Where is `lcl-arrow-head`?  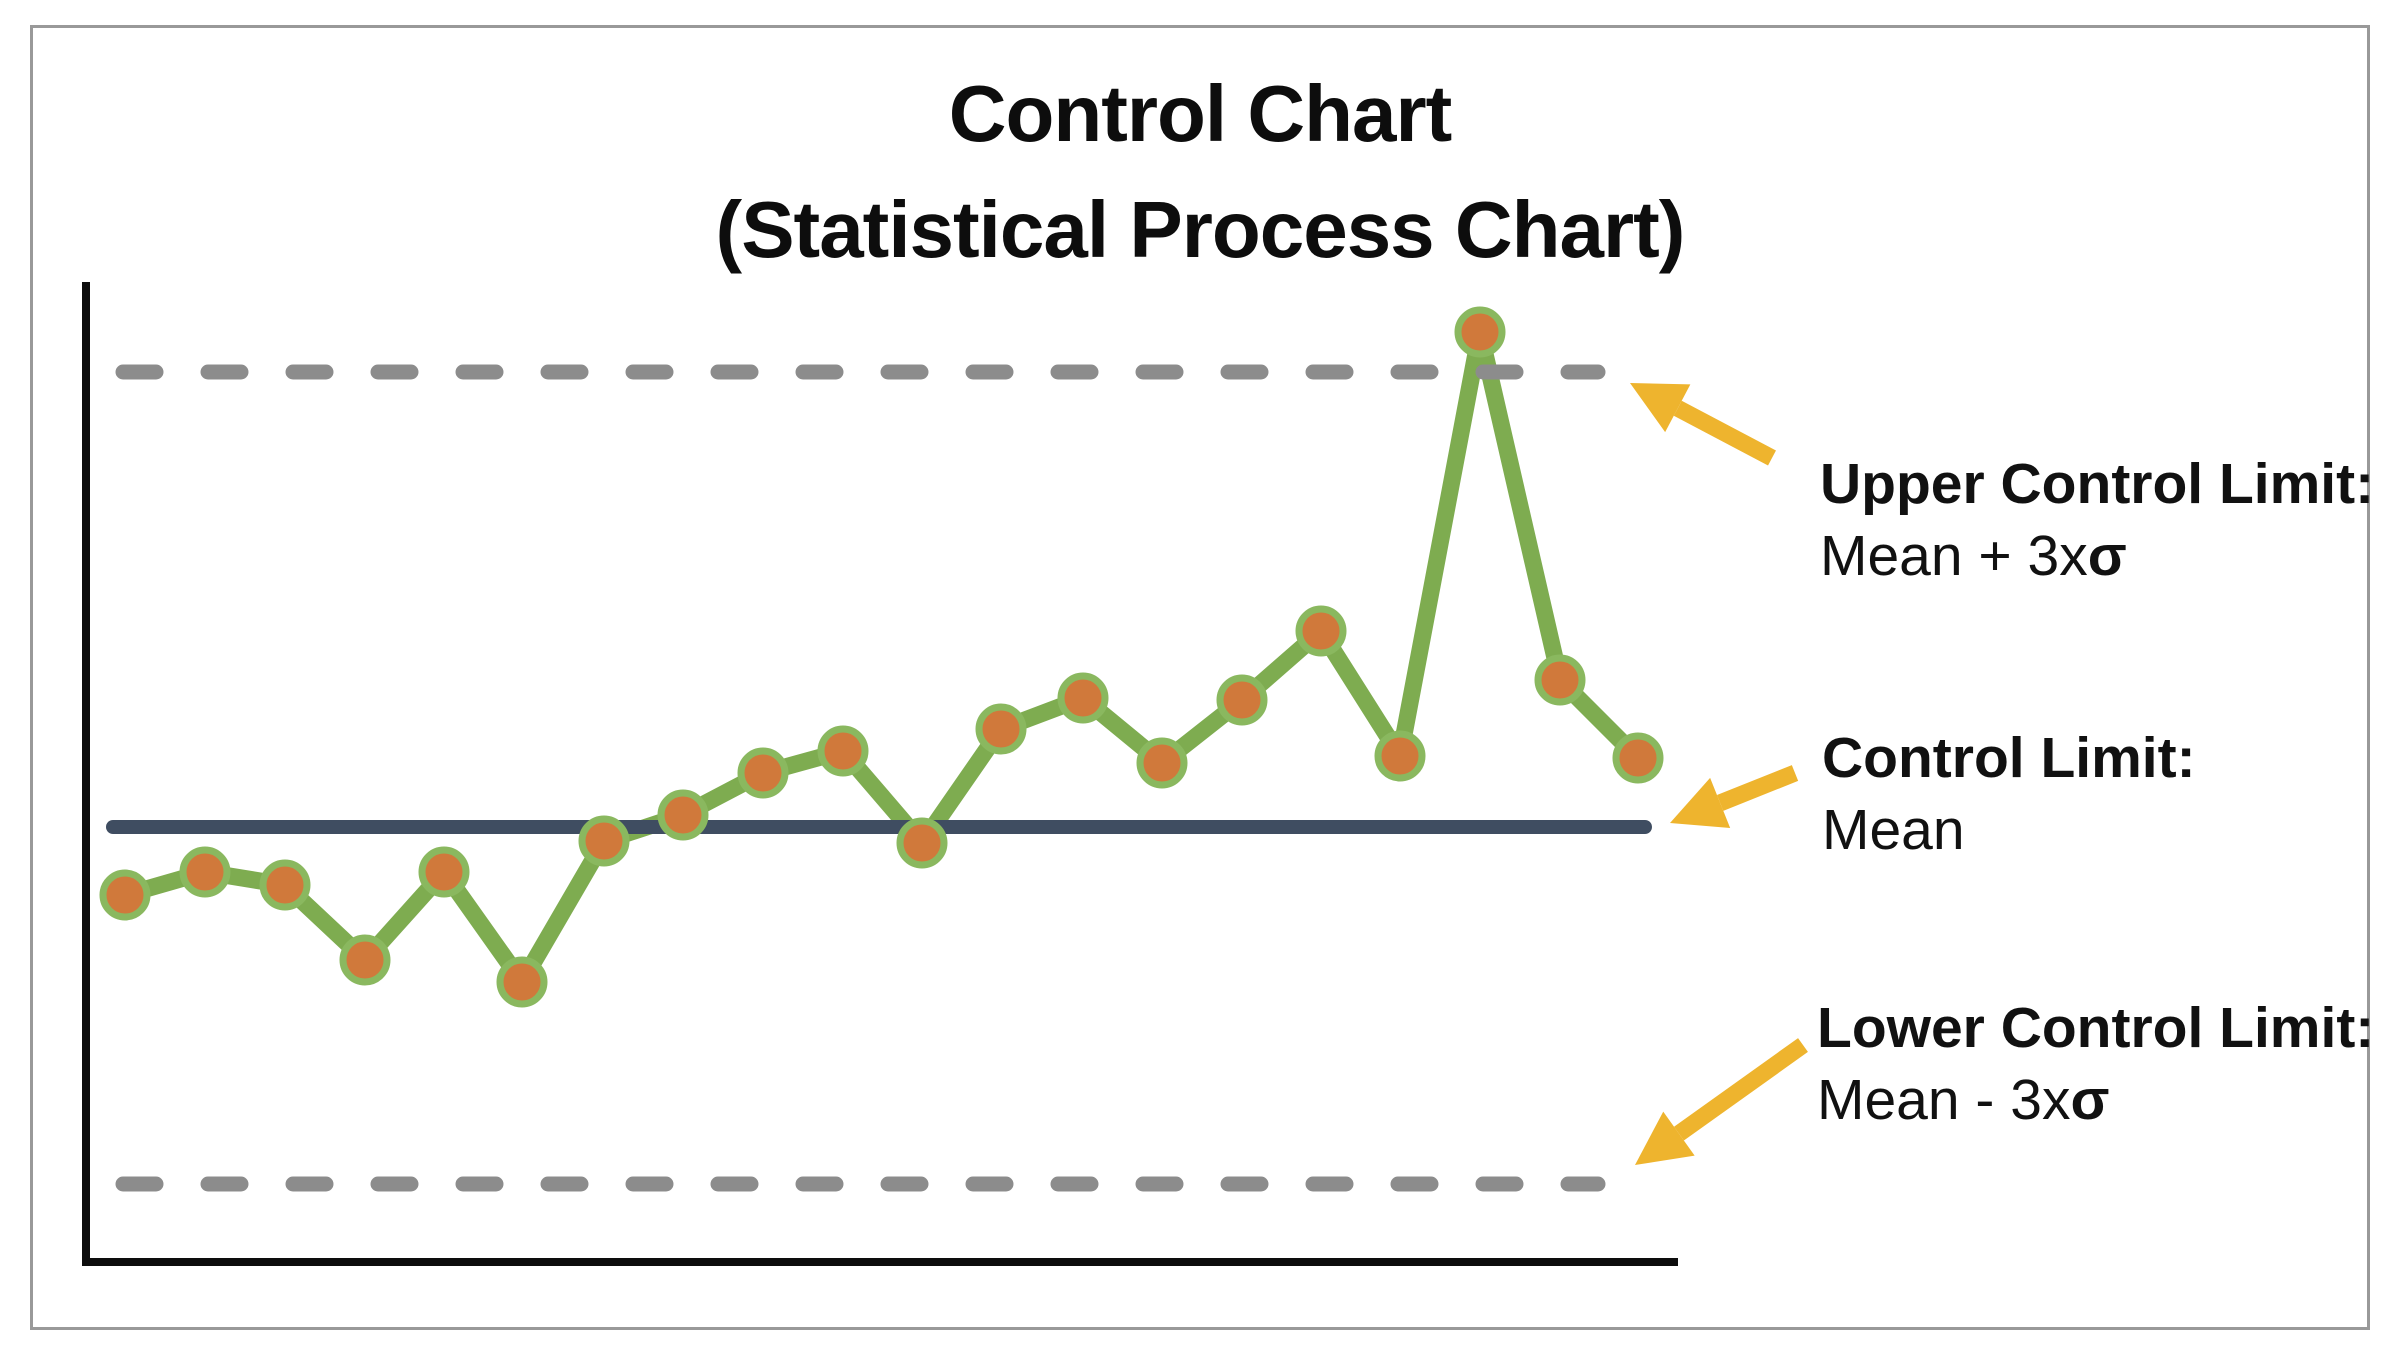
lcl-arrow-head is located at coordinates (1665, 1138).